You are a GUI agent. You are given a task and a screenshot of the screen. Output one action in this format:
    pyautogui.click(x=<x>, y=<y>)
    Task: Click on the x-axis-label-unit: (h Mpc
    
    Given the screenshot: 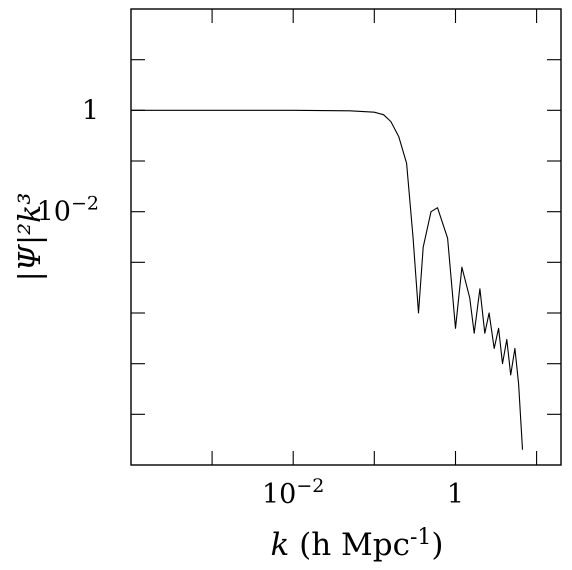 What is the action you would take?
    pyautogui.click(x=349, y=545)
    